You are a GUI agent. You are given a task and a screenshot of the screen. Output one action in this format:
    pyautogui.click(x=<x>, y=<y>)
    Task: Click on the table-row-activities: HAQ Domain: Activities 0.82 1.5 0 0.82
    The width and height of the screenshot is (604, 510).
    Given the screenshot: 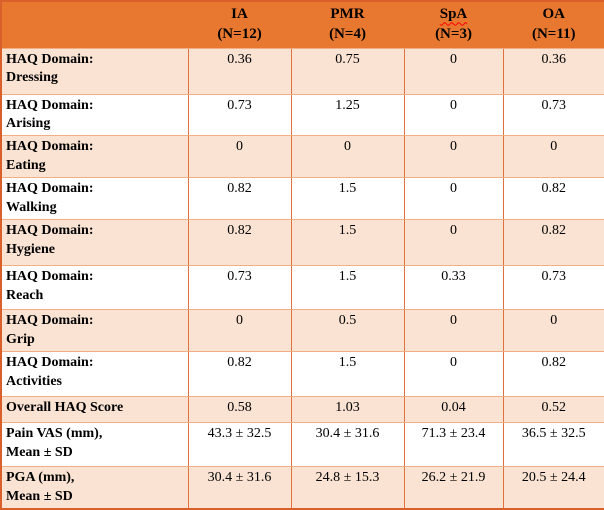 What is the action you would take?
    pyautogui.click(x=302, y=374)
    